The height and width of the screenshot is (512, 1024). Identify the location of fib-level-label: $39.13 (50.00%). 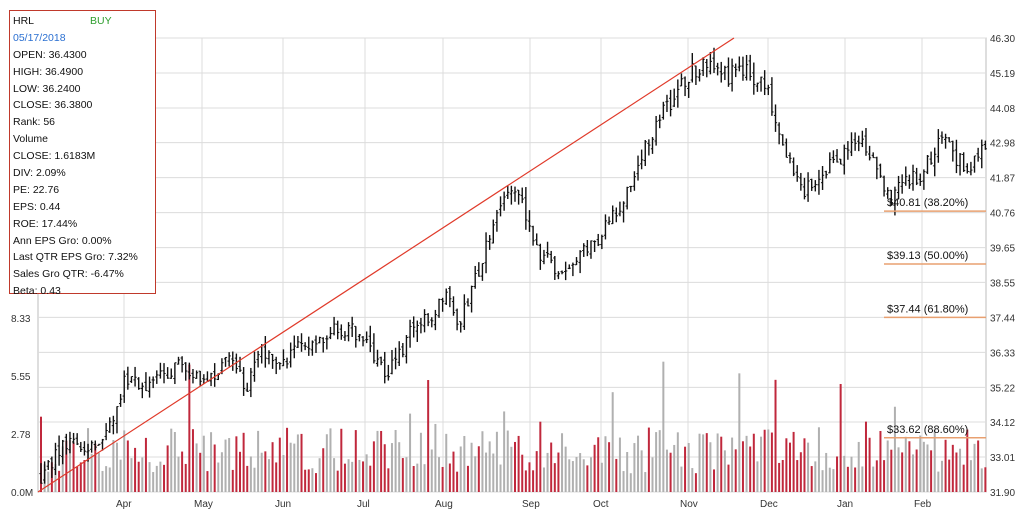
(927, 256).